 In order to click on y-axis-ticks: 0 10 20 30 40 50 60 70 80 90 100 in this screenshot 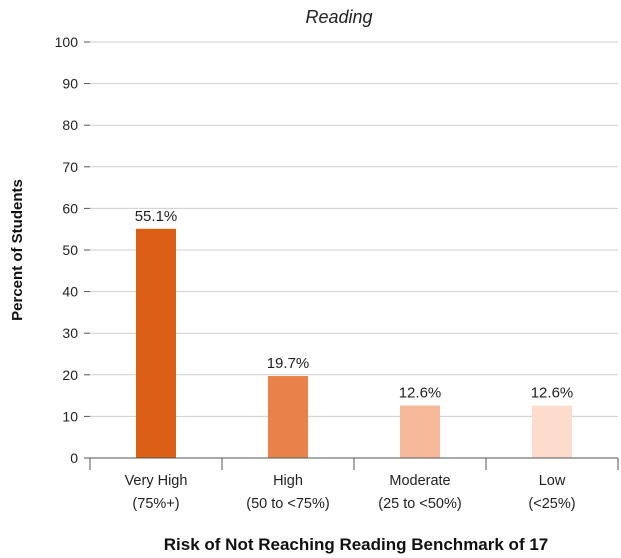, I will do `click(72, 250)`.